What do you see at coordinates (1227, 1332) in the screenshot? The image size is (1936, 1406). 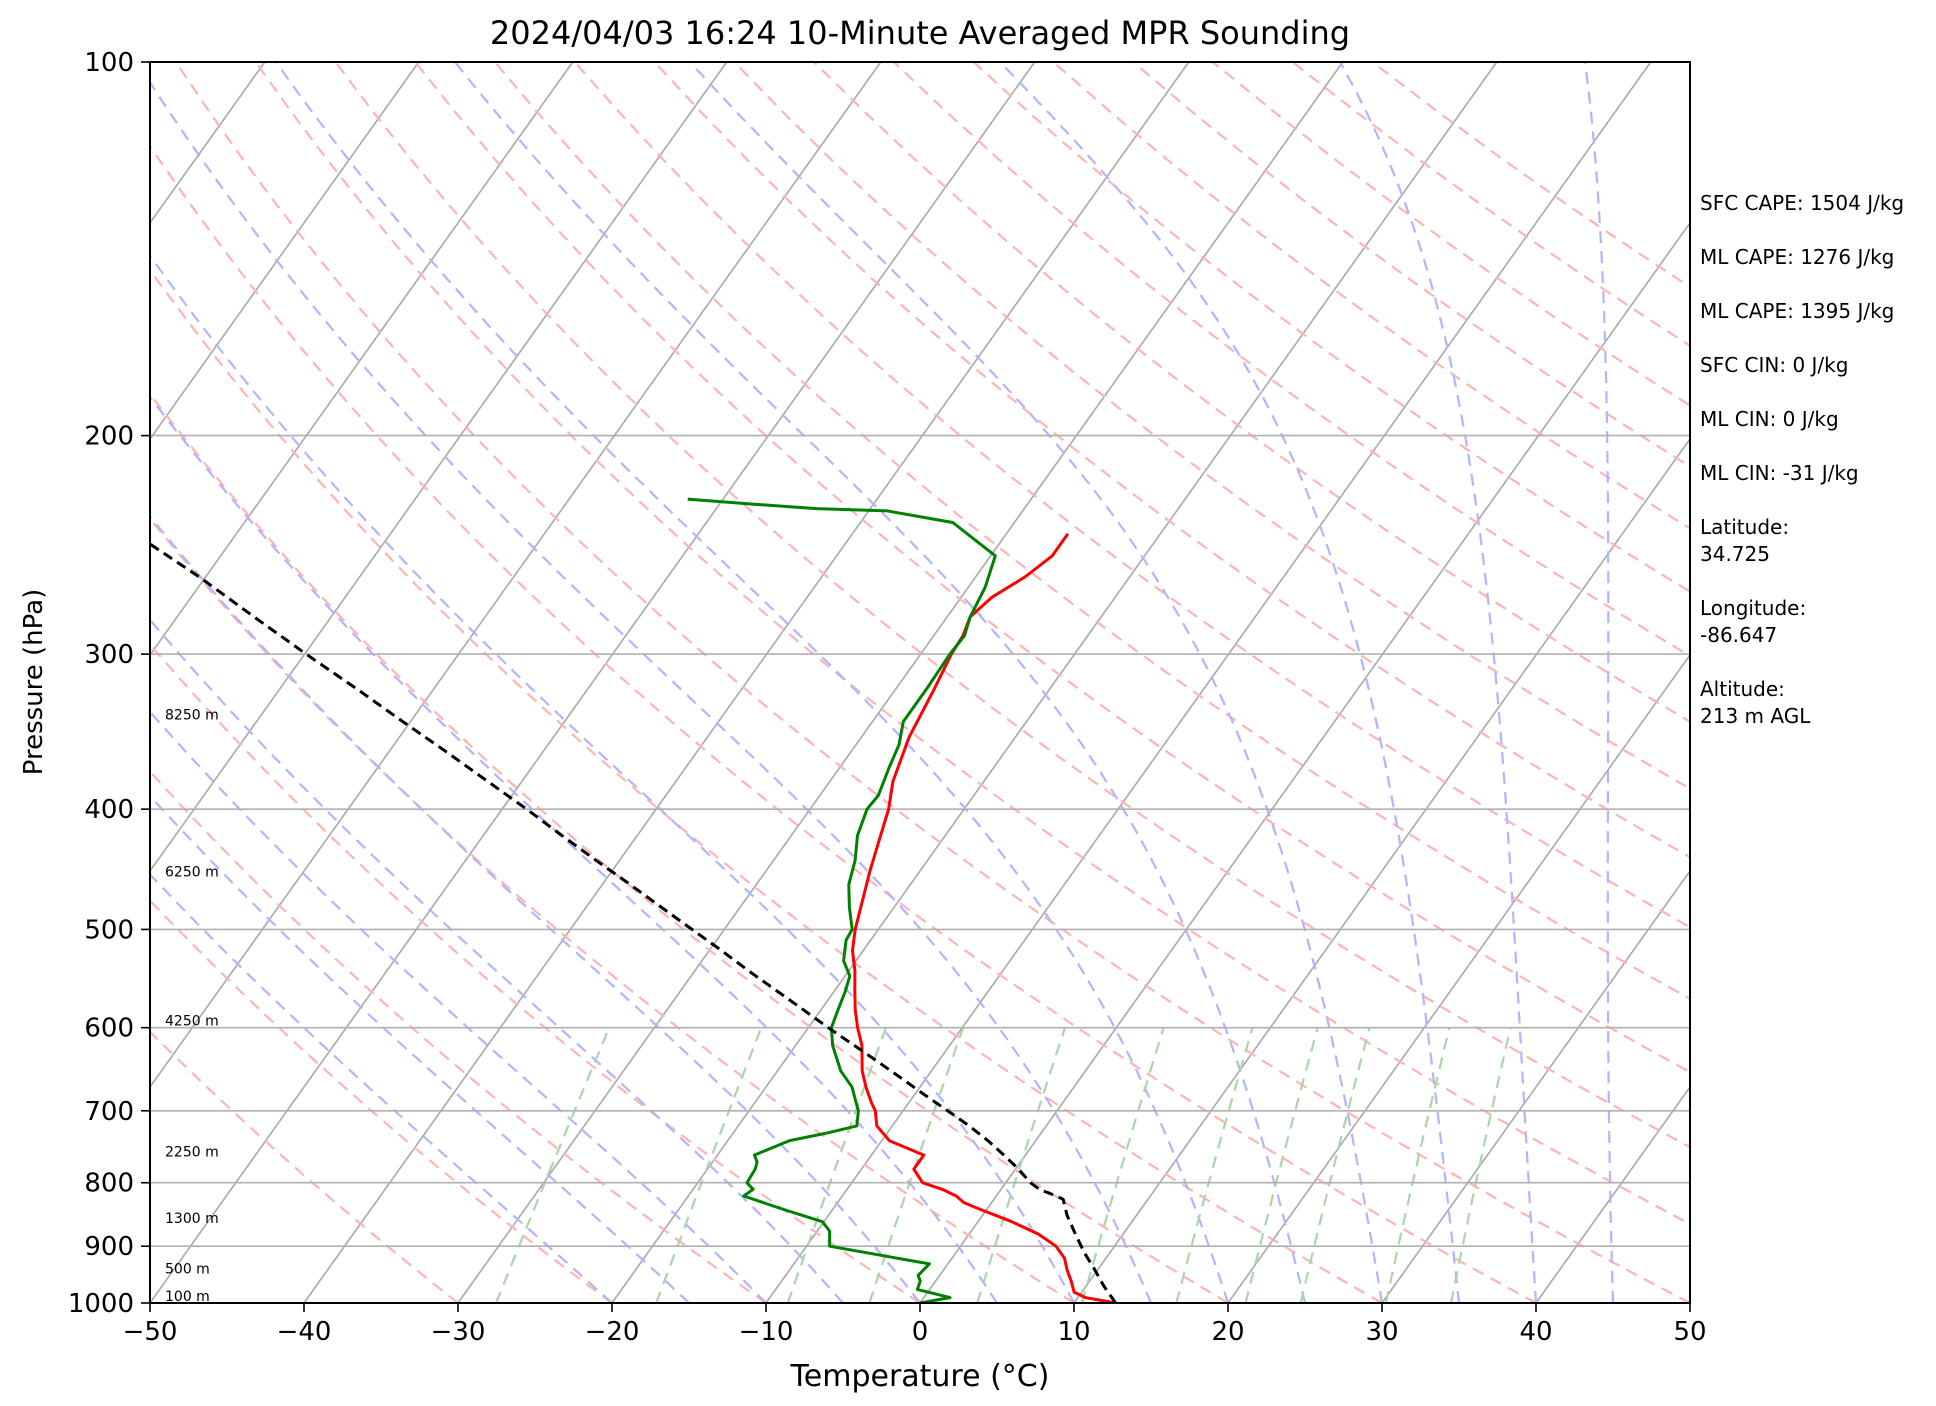 I see `x-tick-label: 20` at bounding box center [1227, 1332].